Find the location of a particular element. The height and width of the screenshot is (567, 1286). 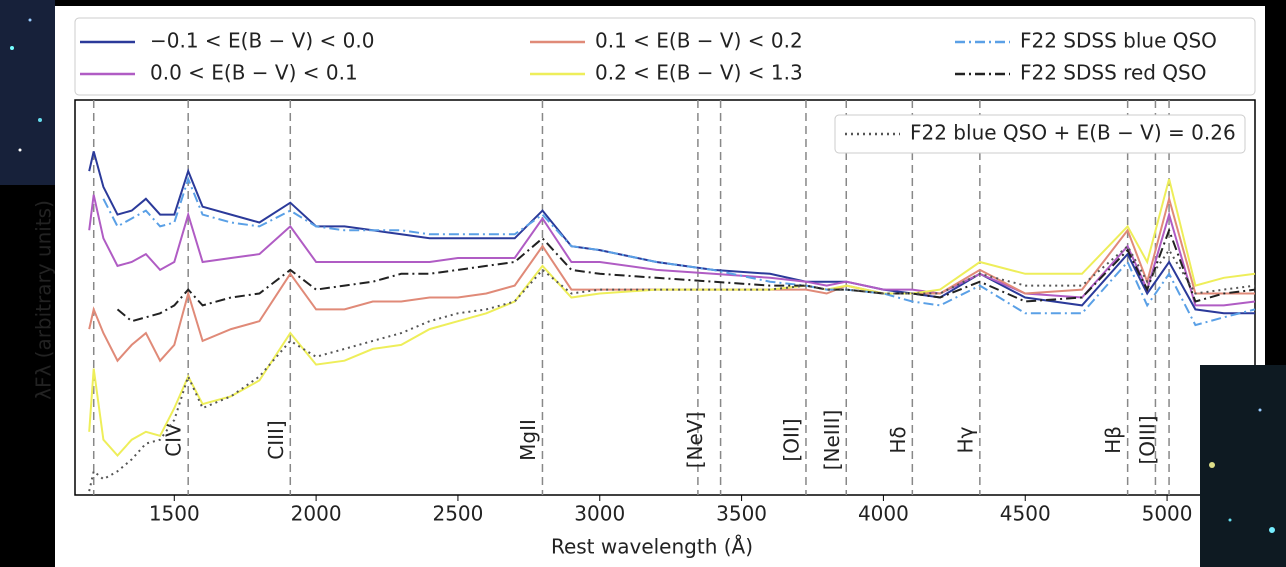

x-tick-label: 2000 is located at coordinates (316, 514).